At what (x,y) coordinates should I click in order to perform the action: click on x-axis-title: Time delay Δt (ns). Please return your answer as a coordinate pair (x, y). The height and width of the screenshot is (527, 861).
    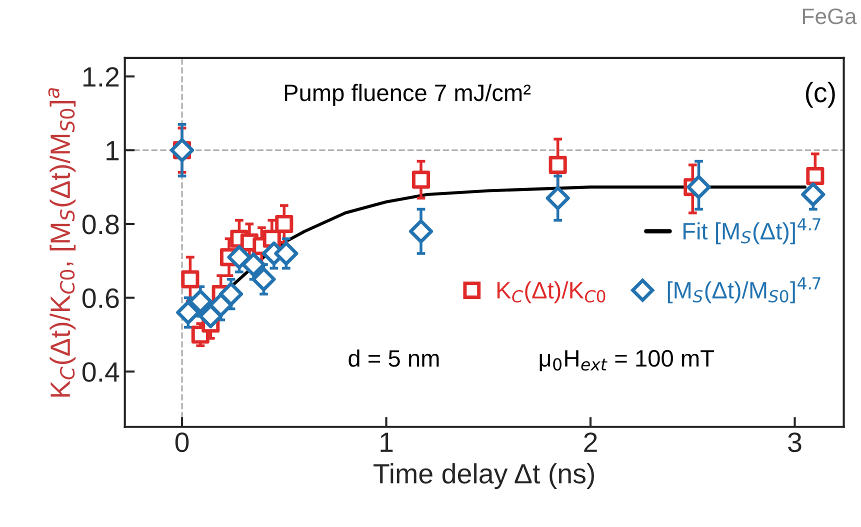
    Looking at the image, I should click on (484, 476).